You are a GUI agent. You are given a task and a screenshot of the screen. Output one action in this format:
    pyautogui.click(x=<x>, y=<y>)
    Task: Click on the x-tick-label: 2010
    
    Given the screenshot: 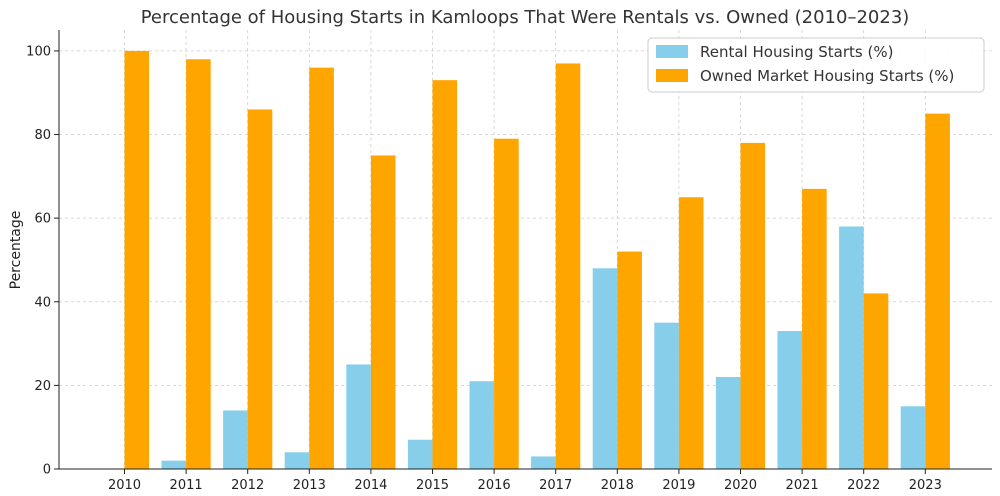 What is the action you would take?
    pyautogui.click(x=124, y=485)
    